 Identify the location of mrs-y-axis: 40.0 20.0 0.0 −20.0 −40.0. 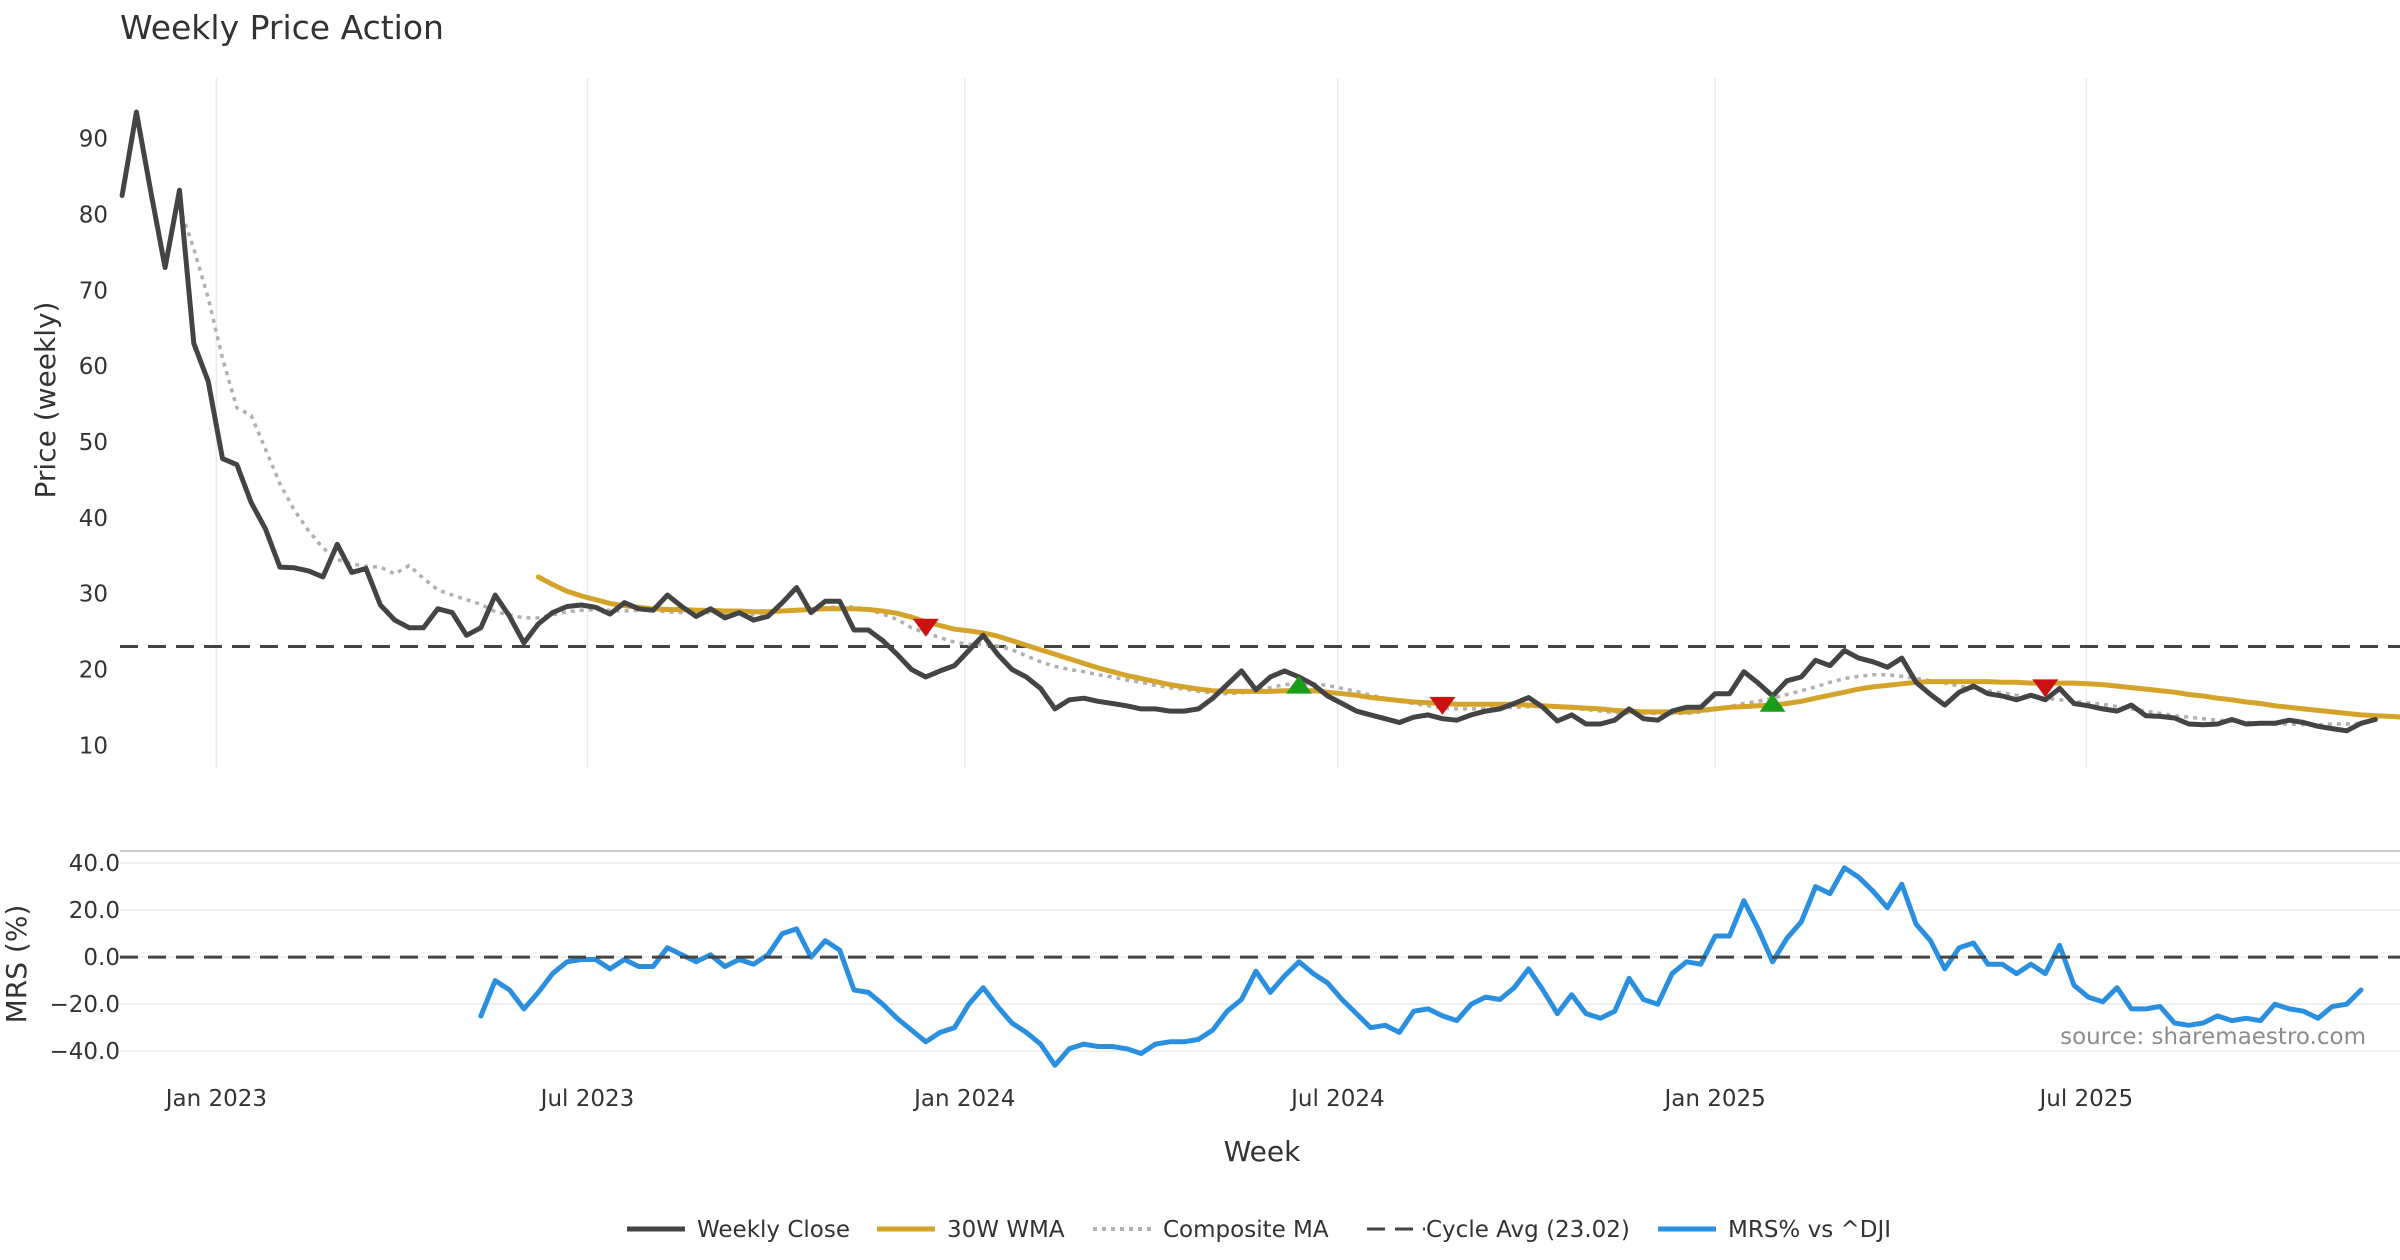
(85, 958).